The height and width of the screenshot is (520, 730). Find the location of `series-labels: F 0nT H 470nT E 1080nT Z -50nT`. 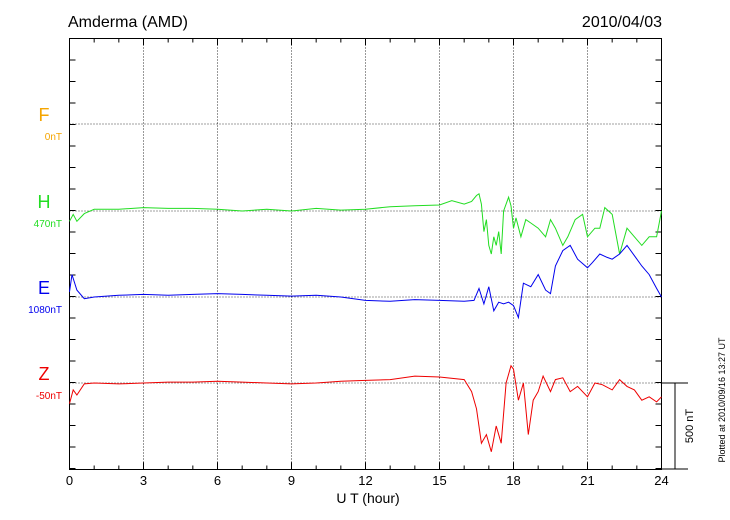

series-labels: F 0nT H 470nT E 1080nT Z -50nT is located at coordinates (45, 253).